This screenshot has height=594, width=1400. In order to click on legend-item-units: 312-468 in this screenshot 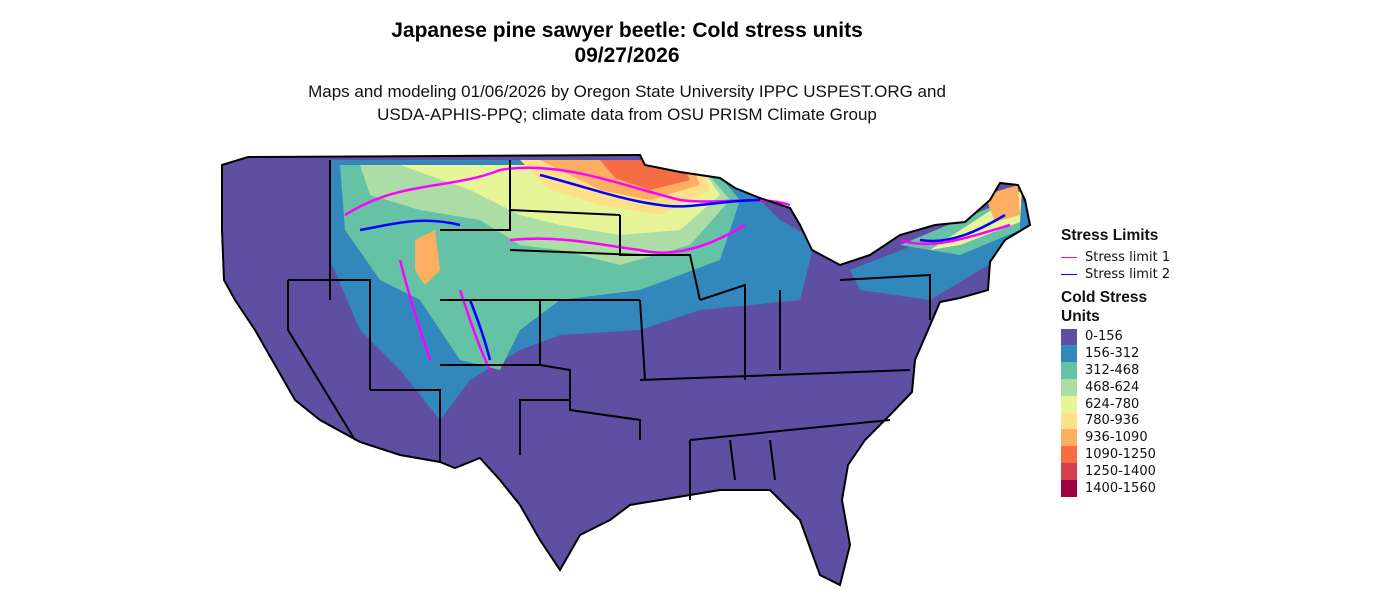, I will do `click(1115, 370)`.